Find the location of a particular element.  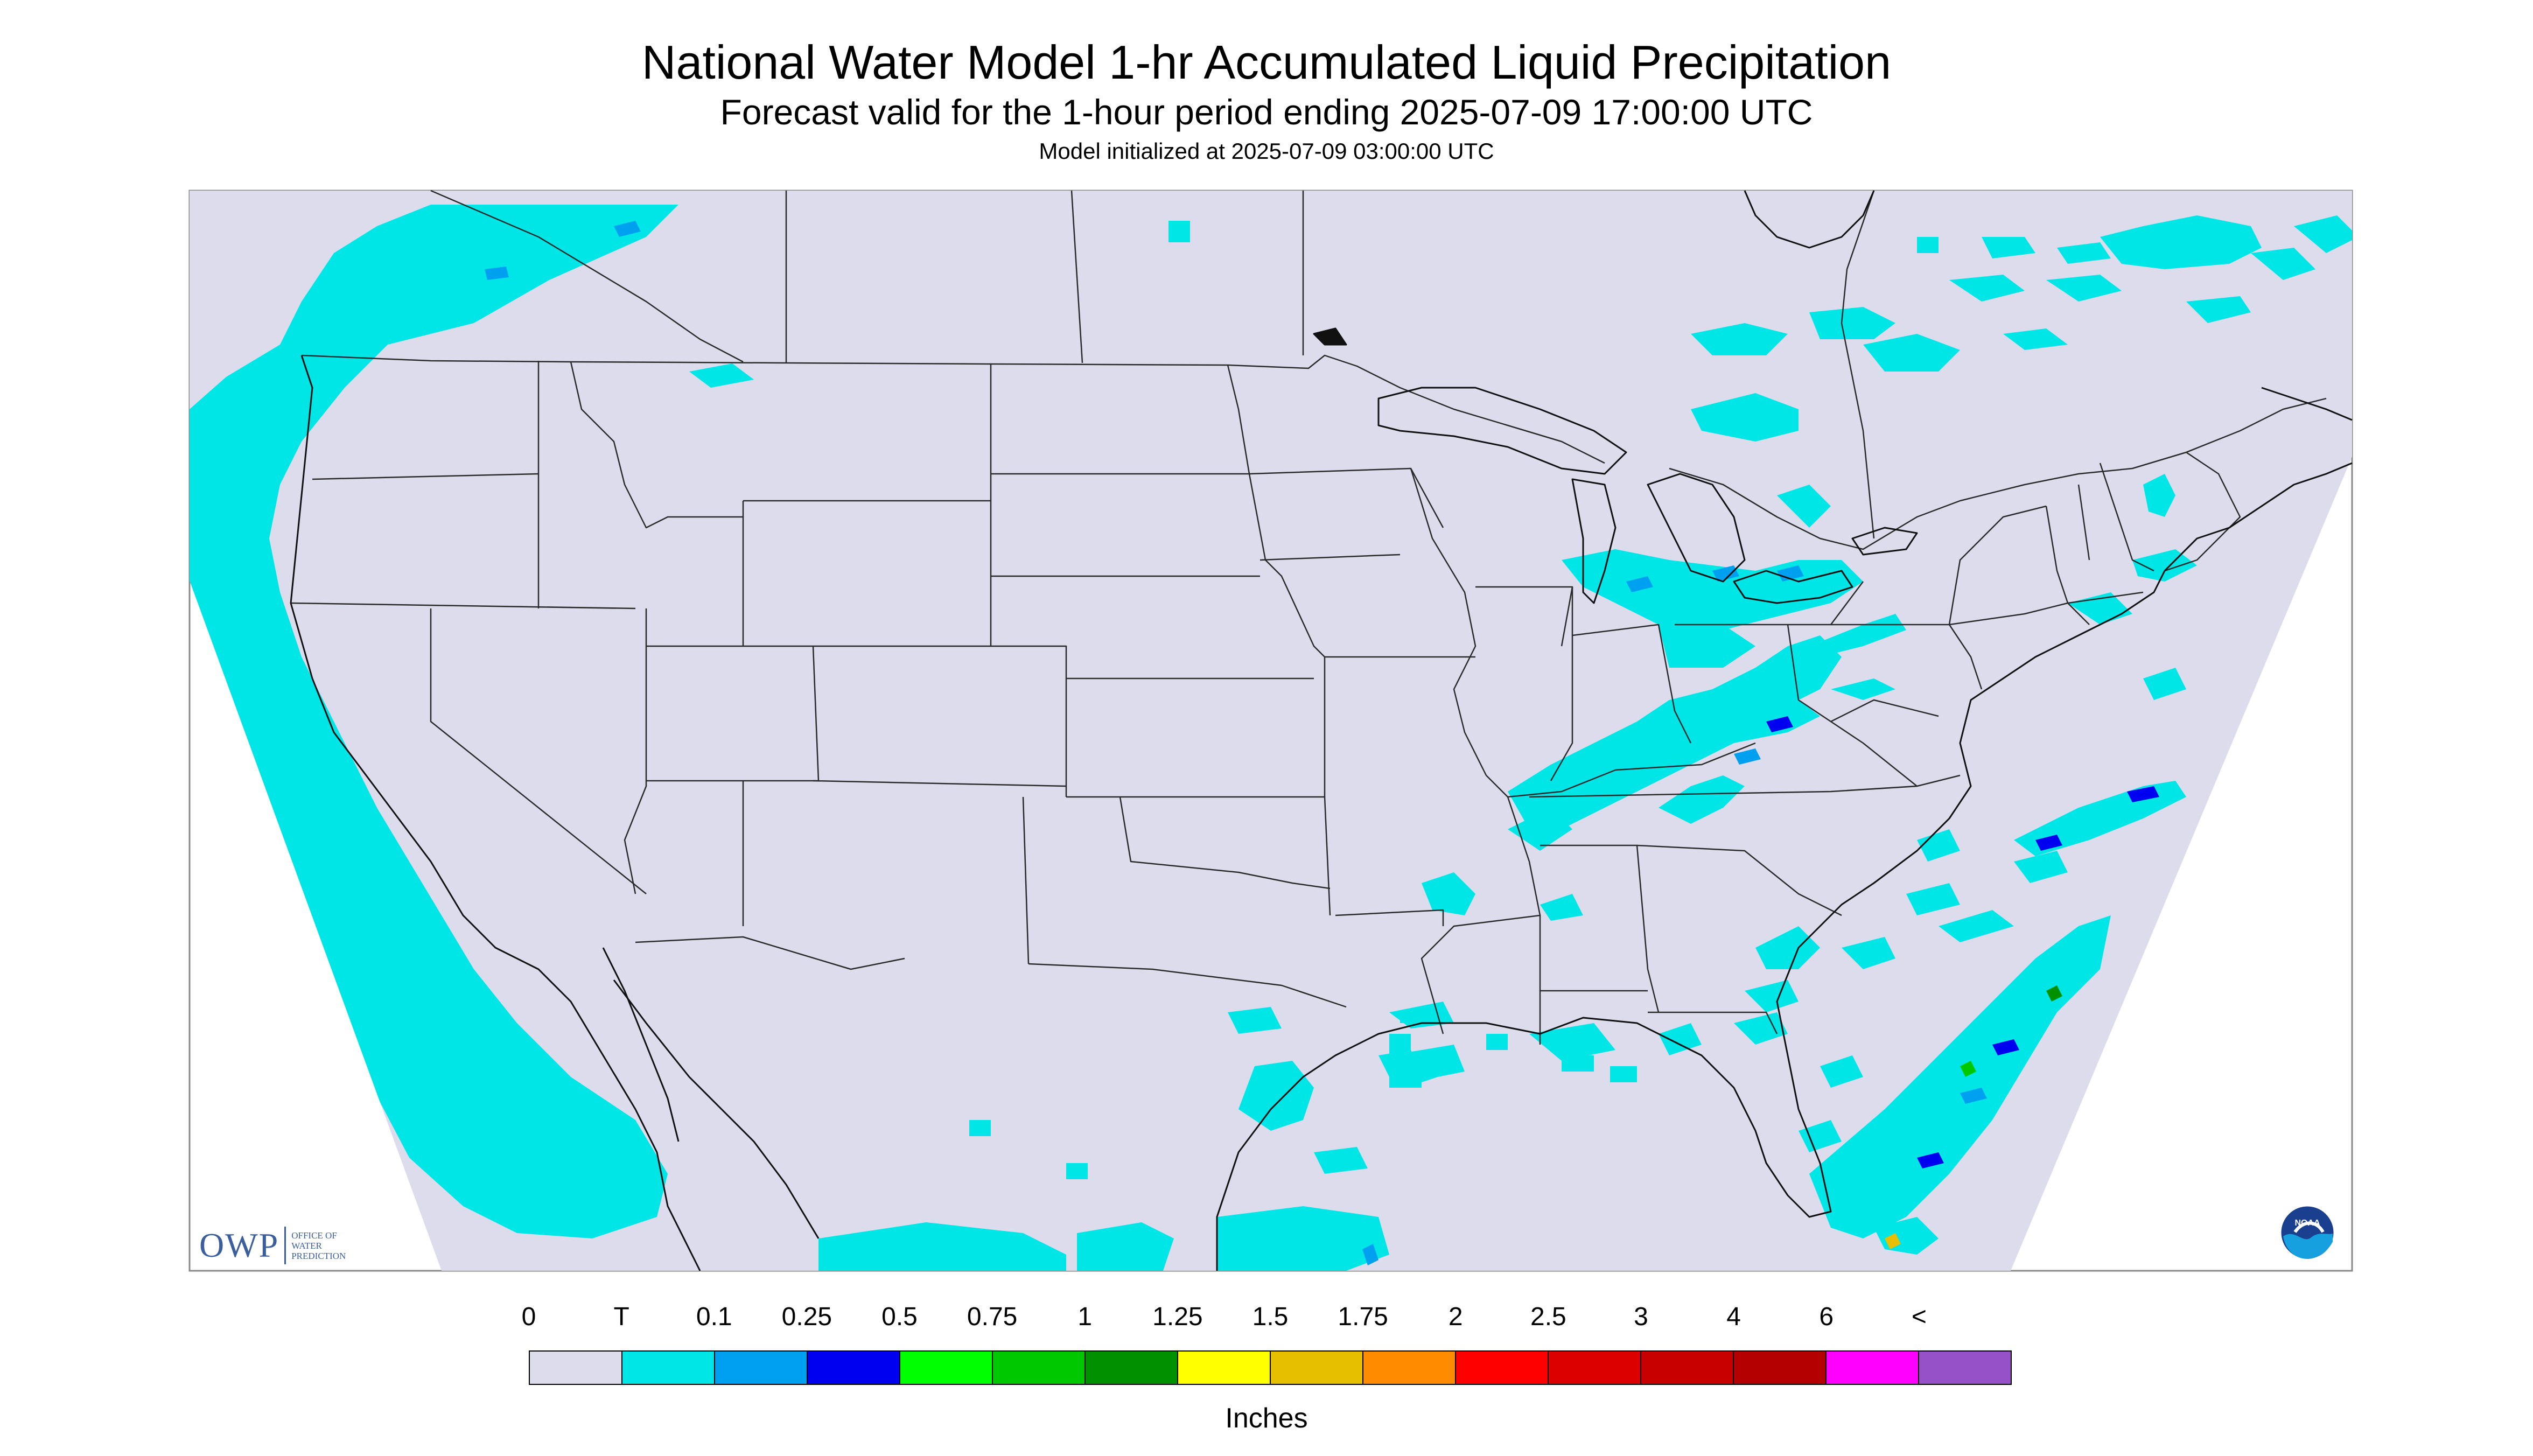

legend-label: 1 is located at coordinates (1085, 1317).